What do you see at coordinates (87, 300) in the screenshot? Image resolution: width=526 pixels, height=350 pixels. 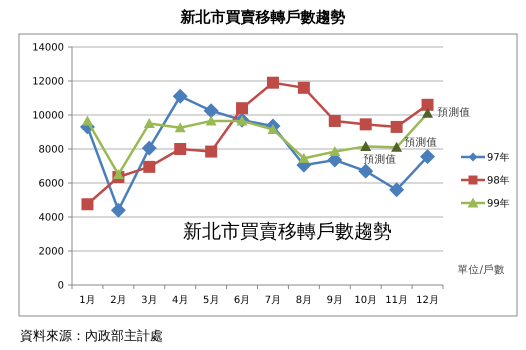 I see `x-tick-label: 1月` at bounding box center [87, 300].